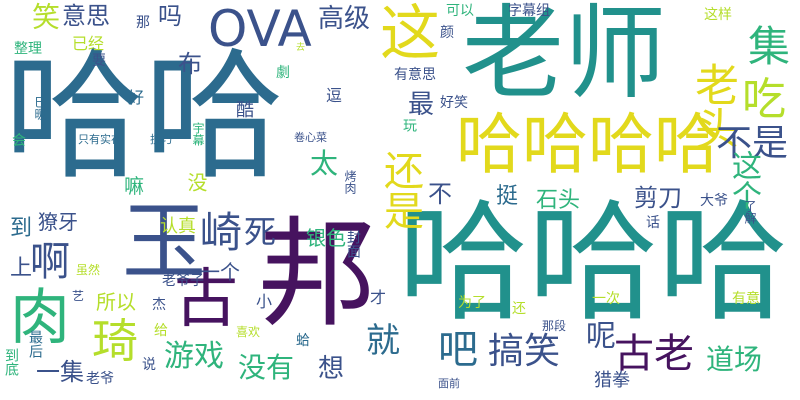 This screenshot has height=400, width=800. Describe the element at coordinates (344, 19) in the screenshot. I see `word-gaoji: 高级` at that location.